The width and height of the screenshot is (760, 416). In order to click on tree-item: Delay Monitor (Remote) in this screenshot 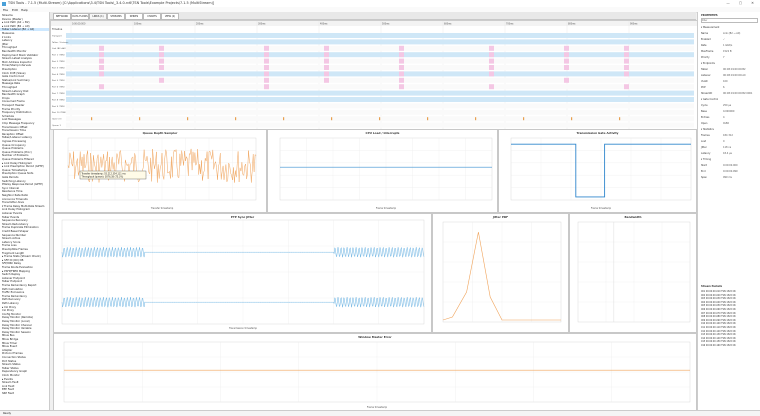, I will do `click(17, 318)`.